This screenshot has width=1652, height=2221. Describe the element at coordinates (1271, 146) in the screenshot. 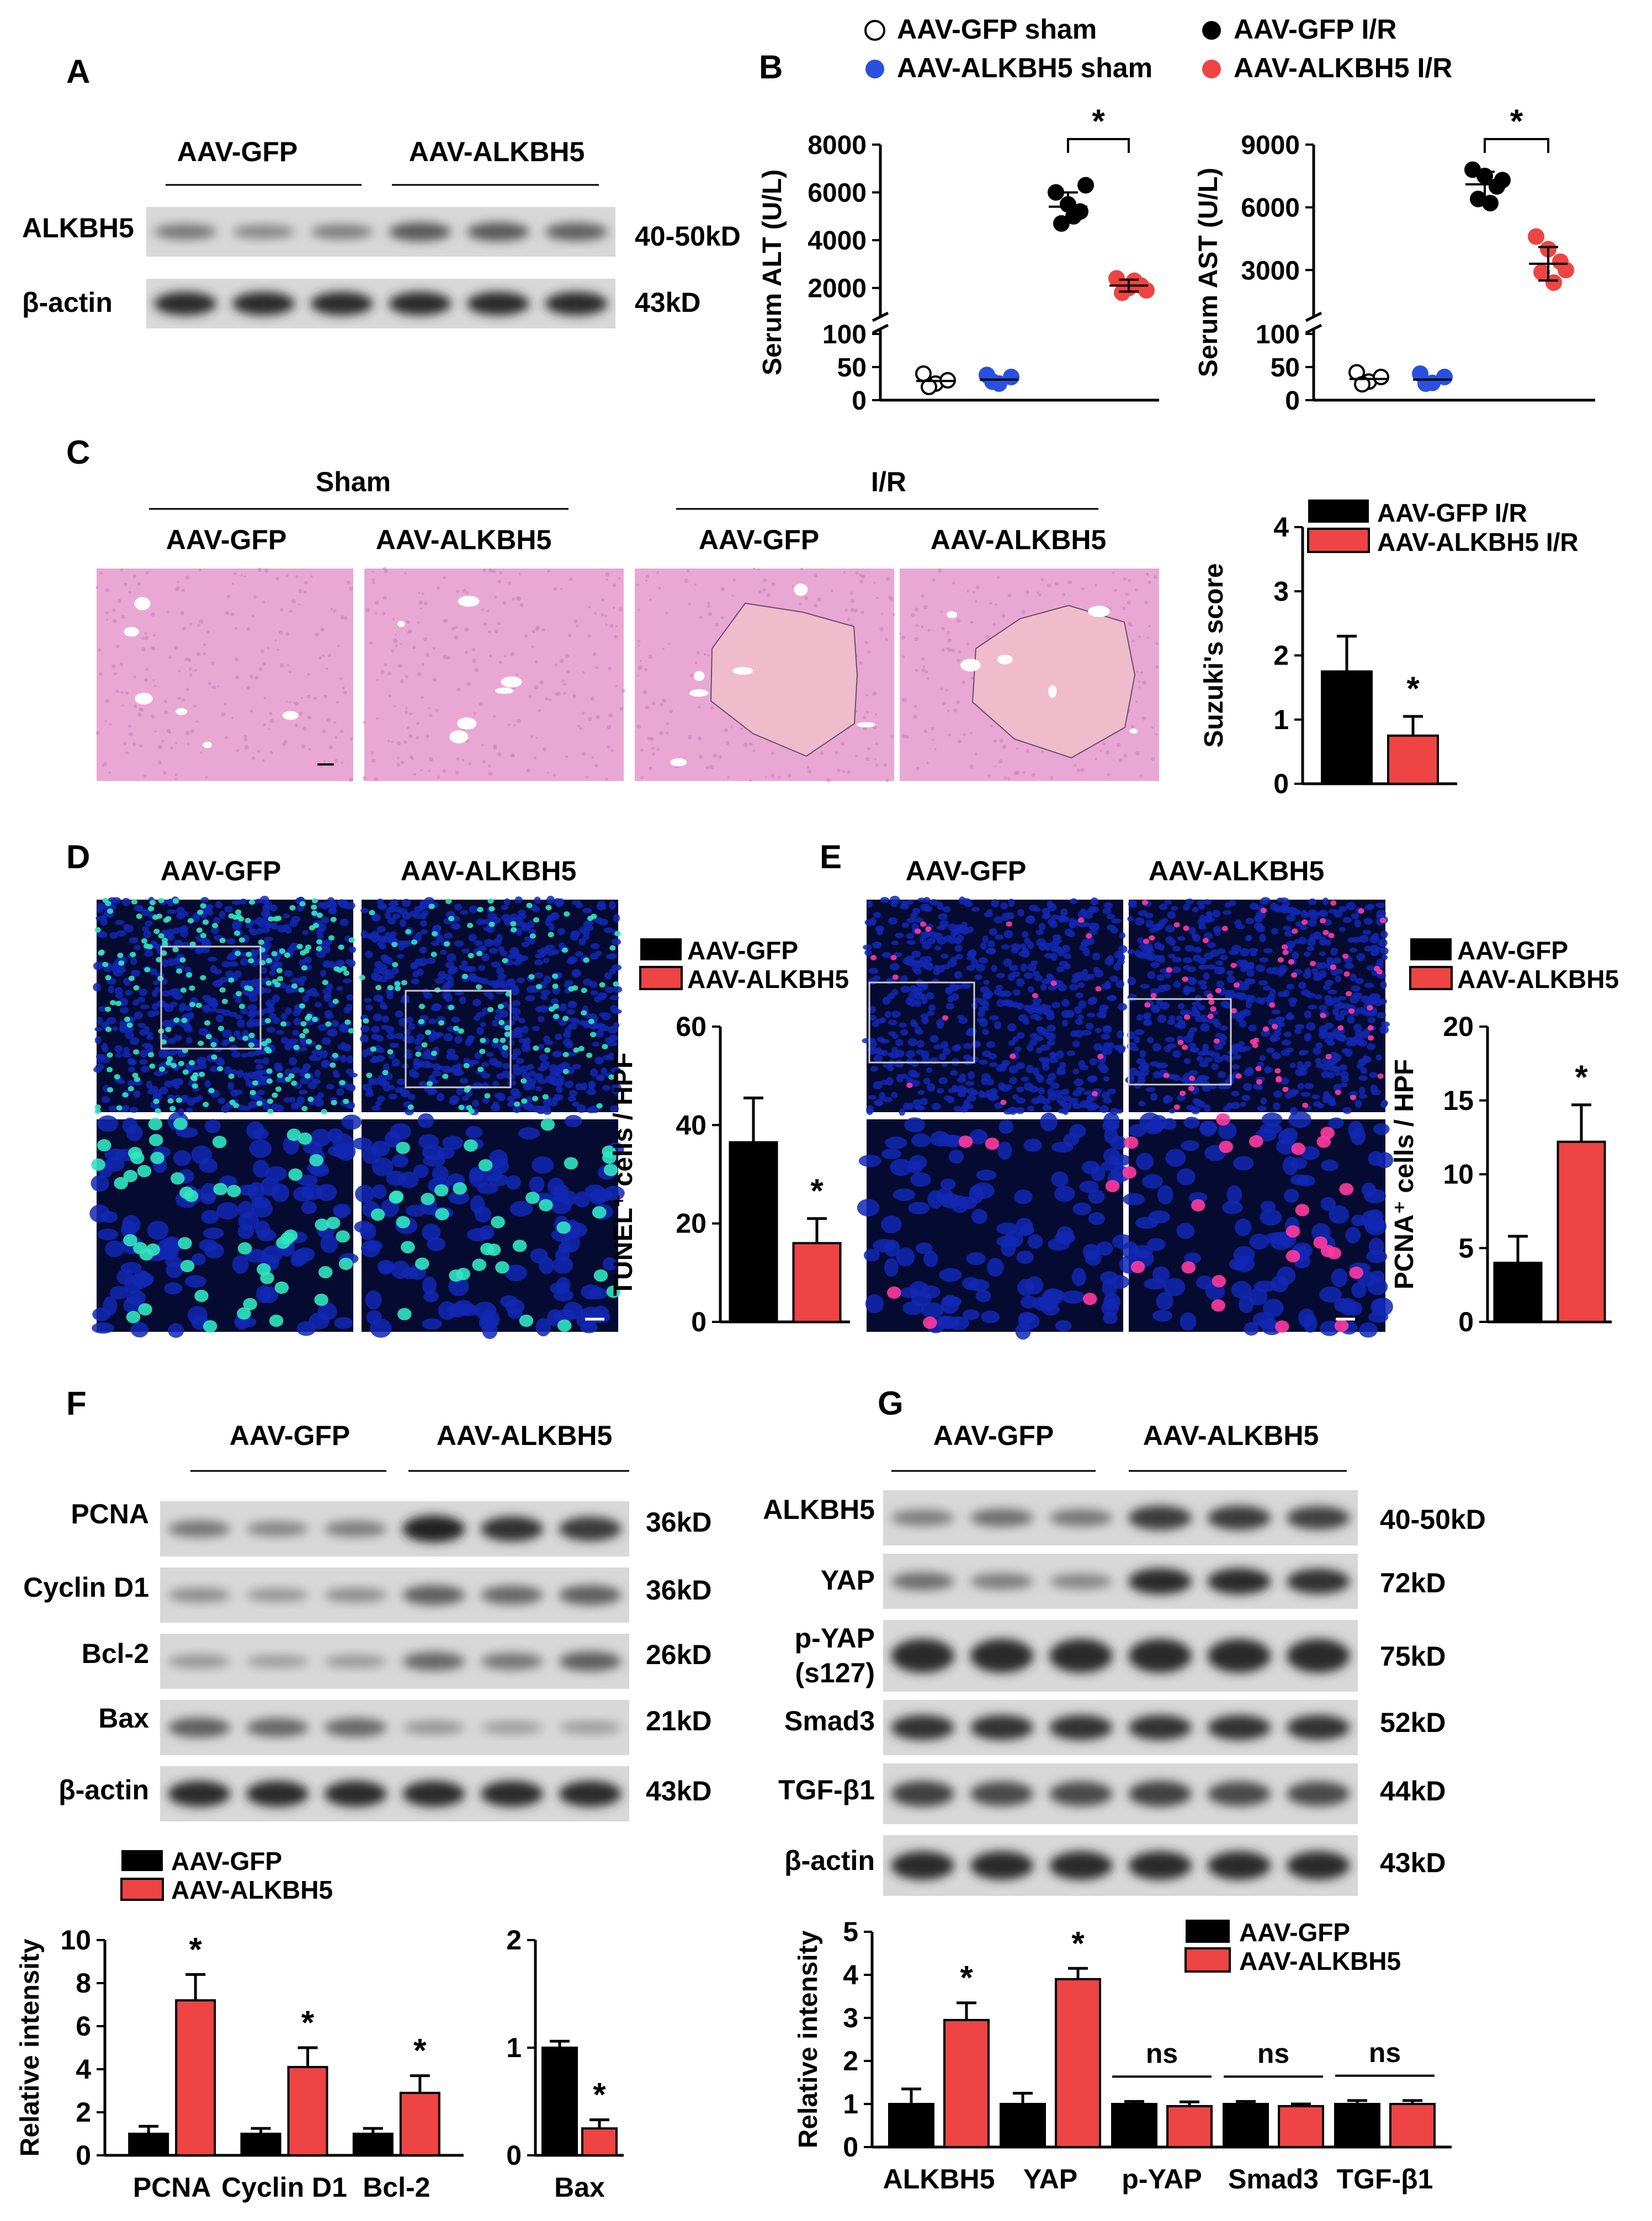

I see `y-tick-label: 9000` at that location.